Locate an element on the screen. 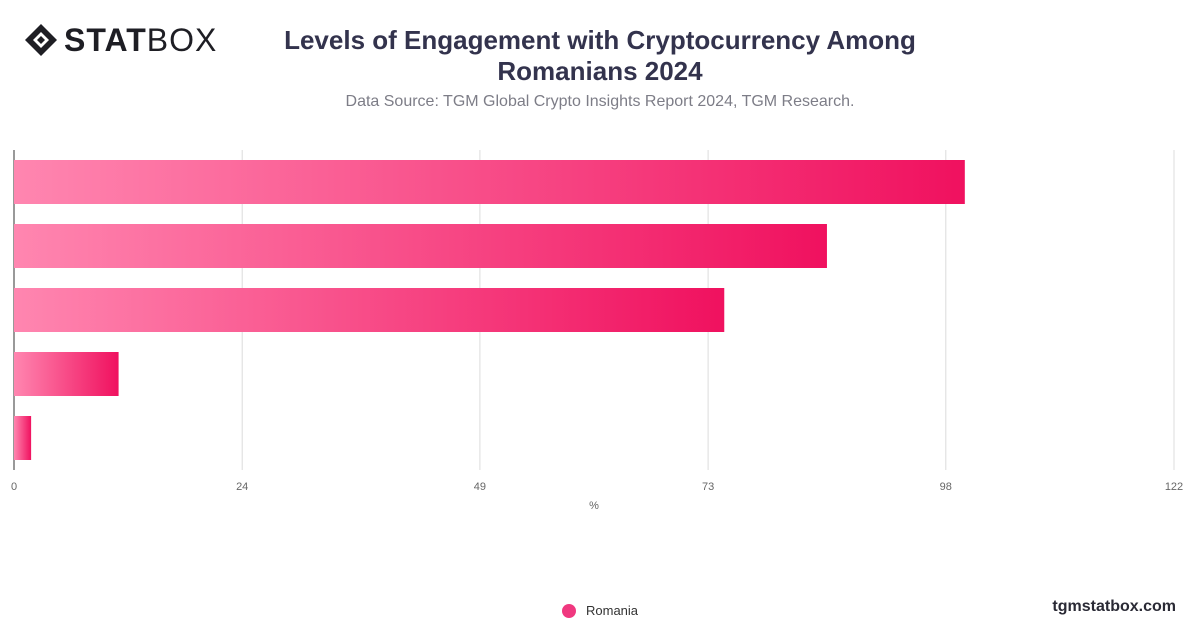  legend-label-romania: Romania is located at coordinates (612, 610).